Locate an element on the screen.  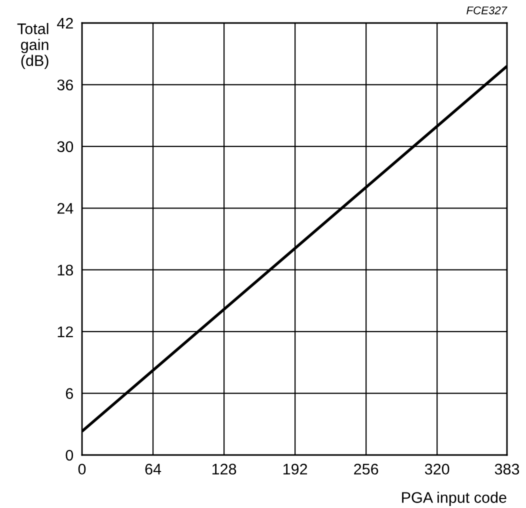
x-tick-label: 64 is located at coordinates (153, 469).